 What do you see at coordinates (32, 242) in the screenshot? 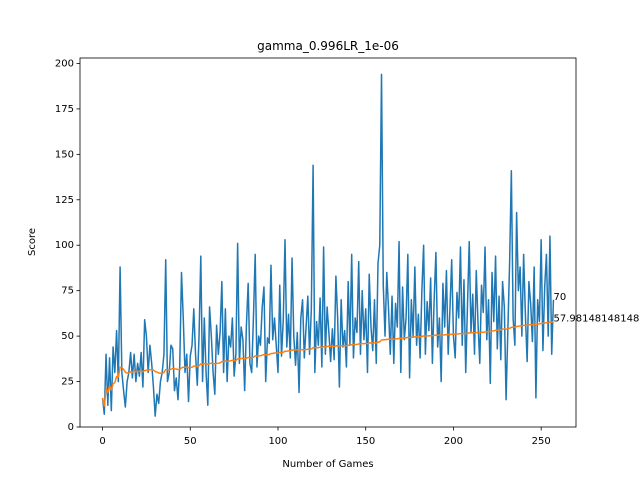
I see `y-axis-label: Score` at bounding box center [32, 242].